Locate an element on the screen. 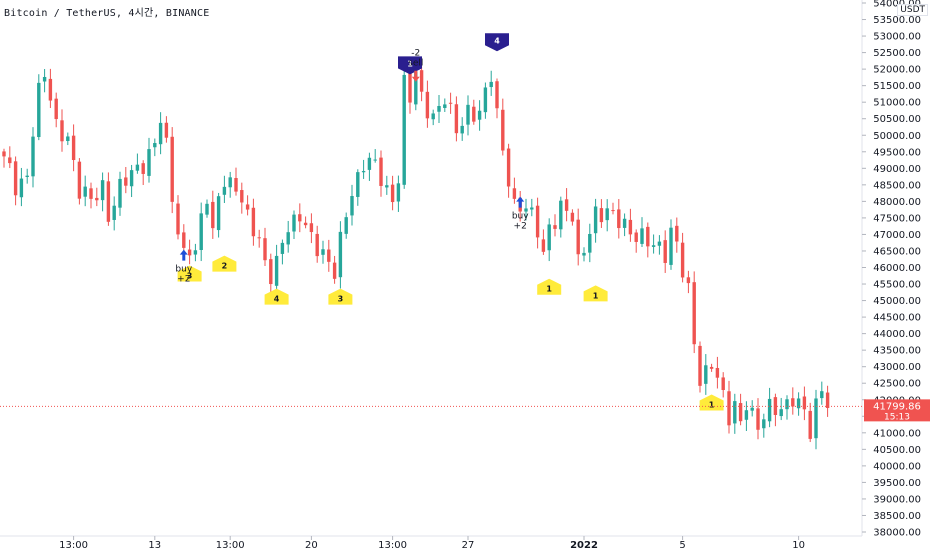 This screenshot has height=554, width=932. price-tick-label: 51000.00 is located at coordinates (897, 103).